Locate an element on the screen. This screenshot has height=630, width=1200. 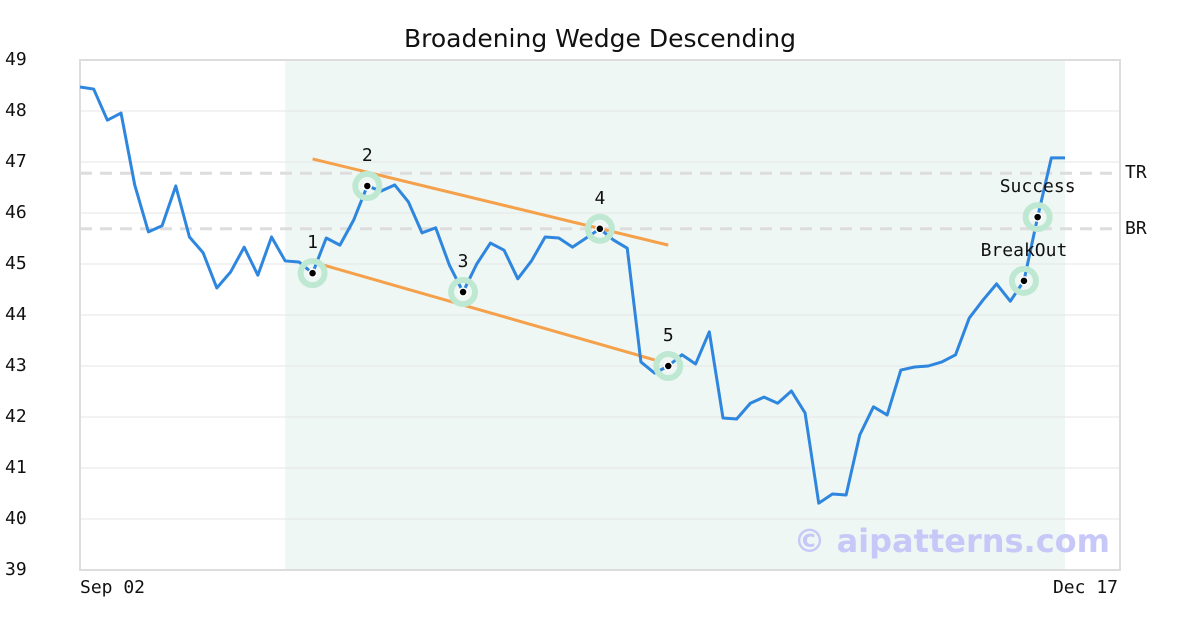
y-tick-label: 45 is located at coordinates (16, 263).